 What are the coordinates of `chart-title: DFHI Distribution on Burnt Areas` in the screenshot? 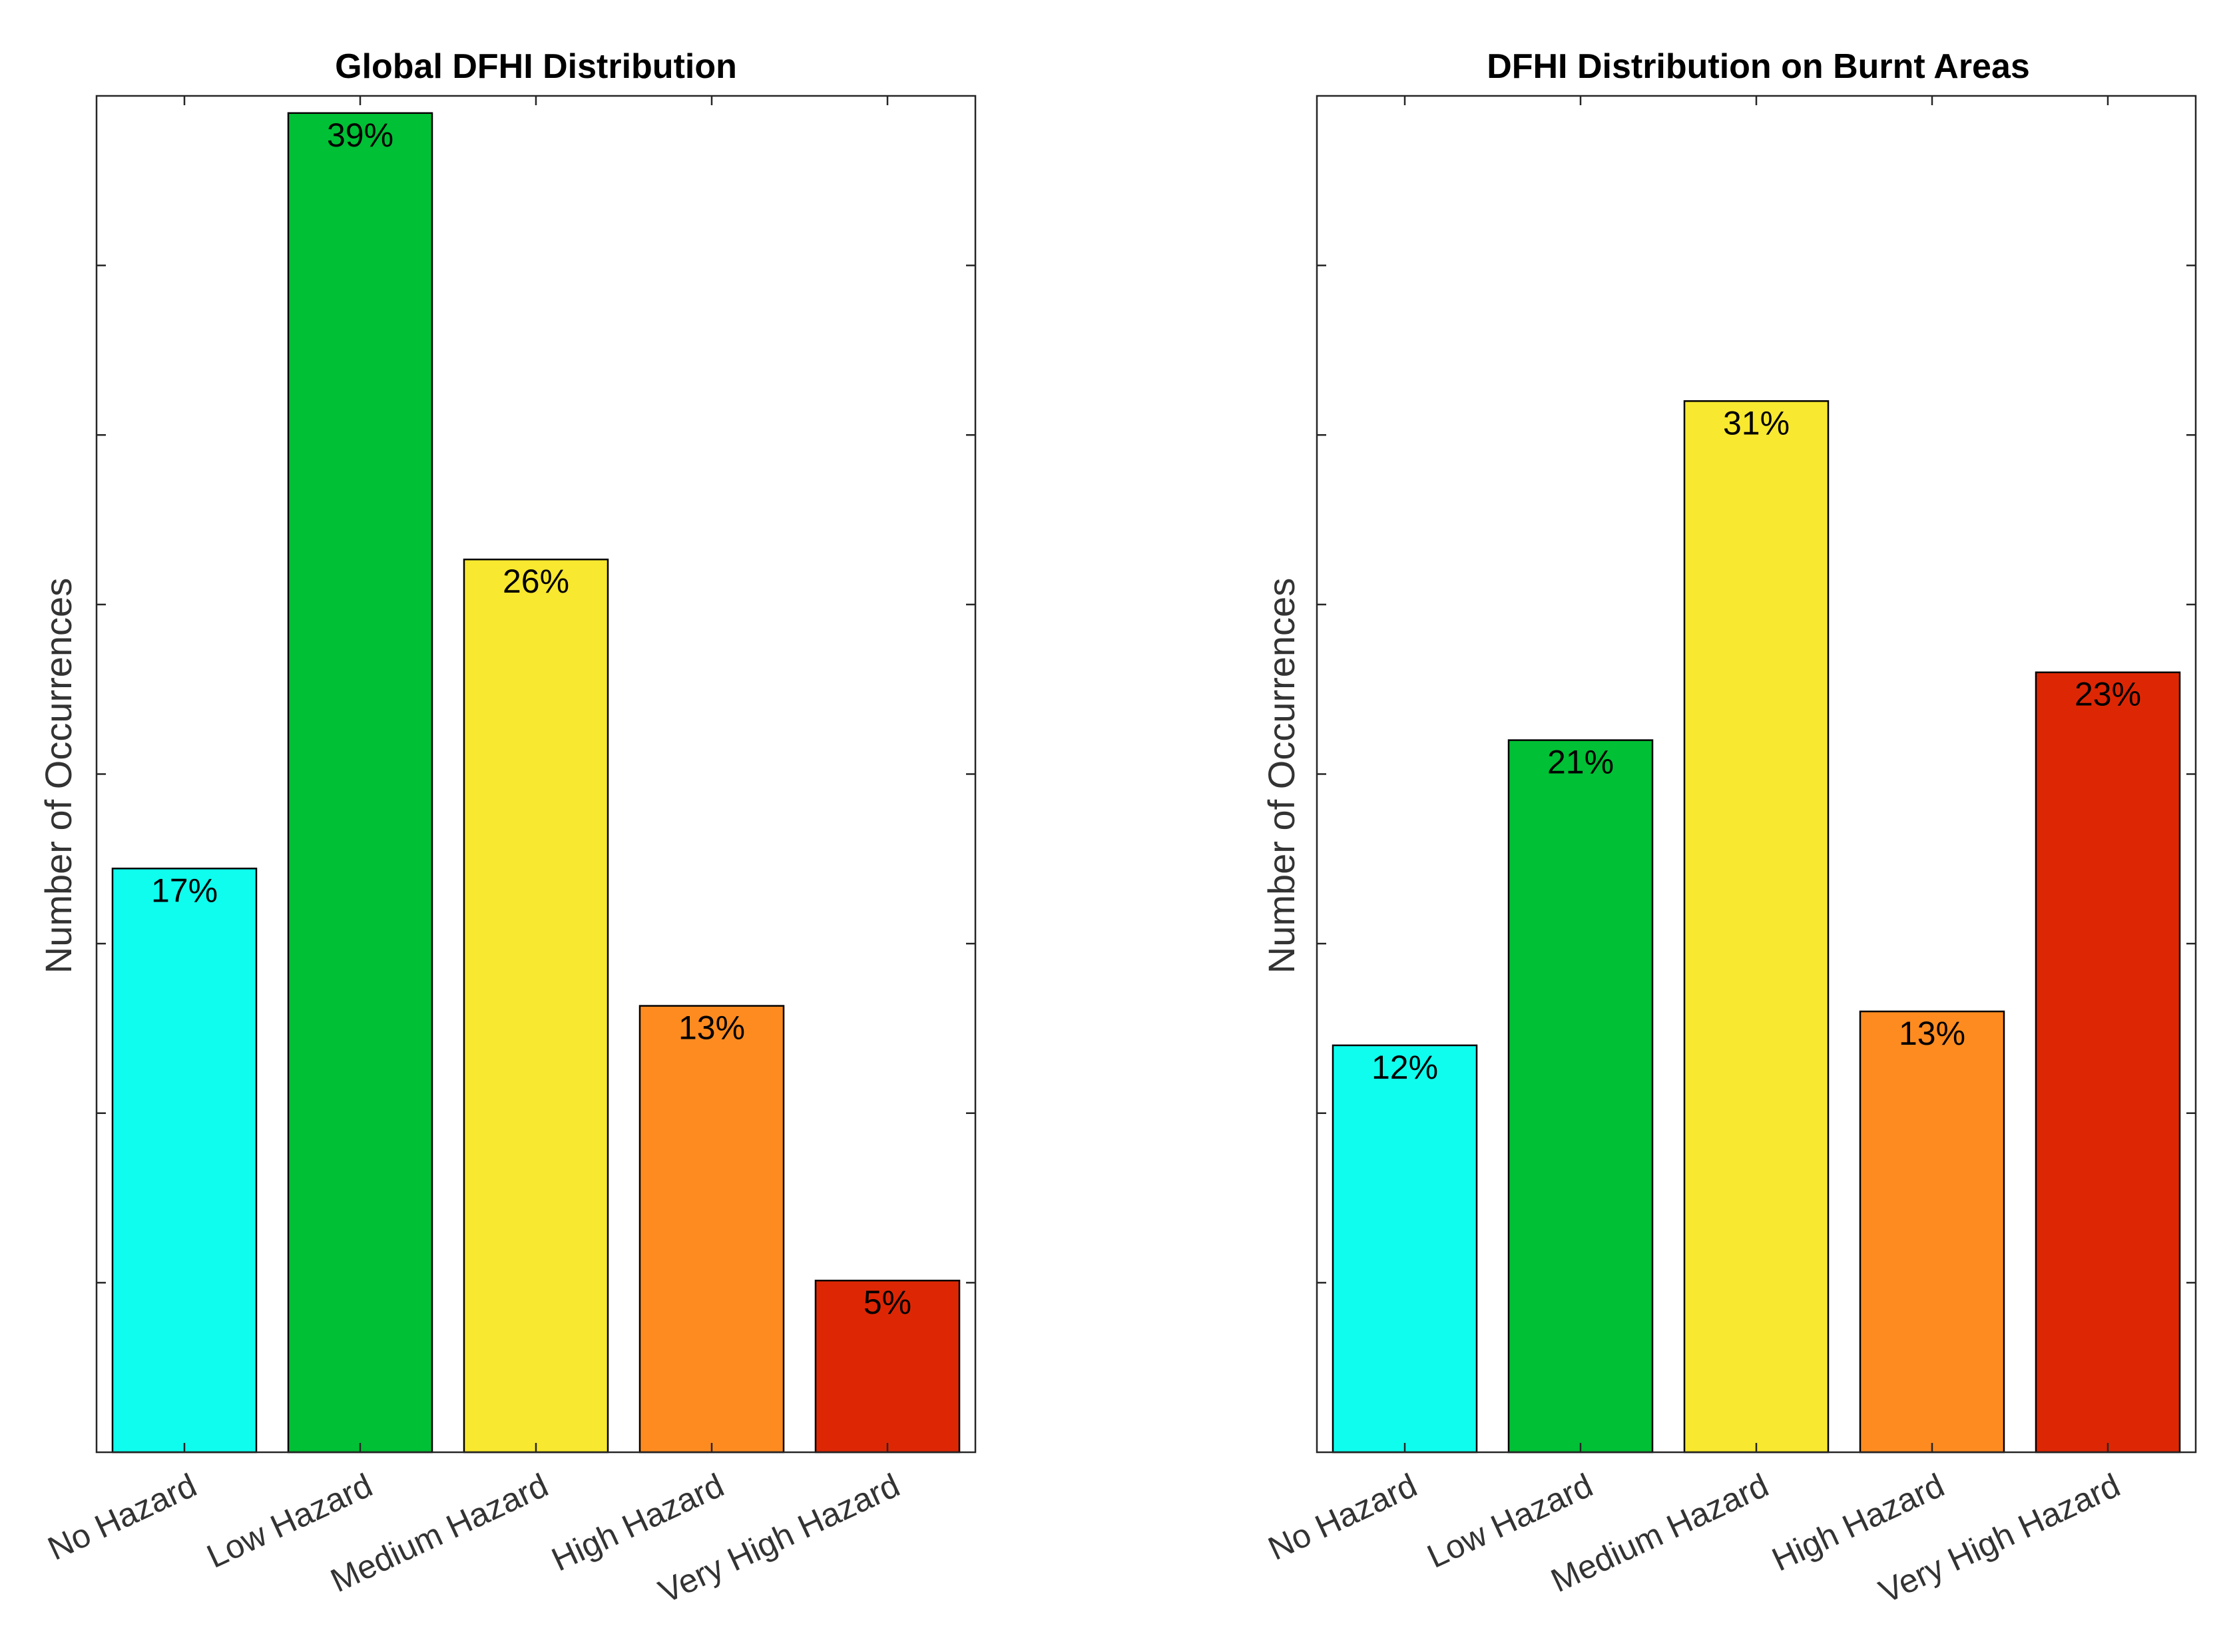 It's located at (1758, 66).